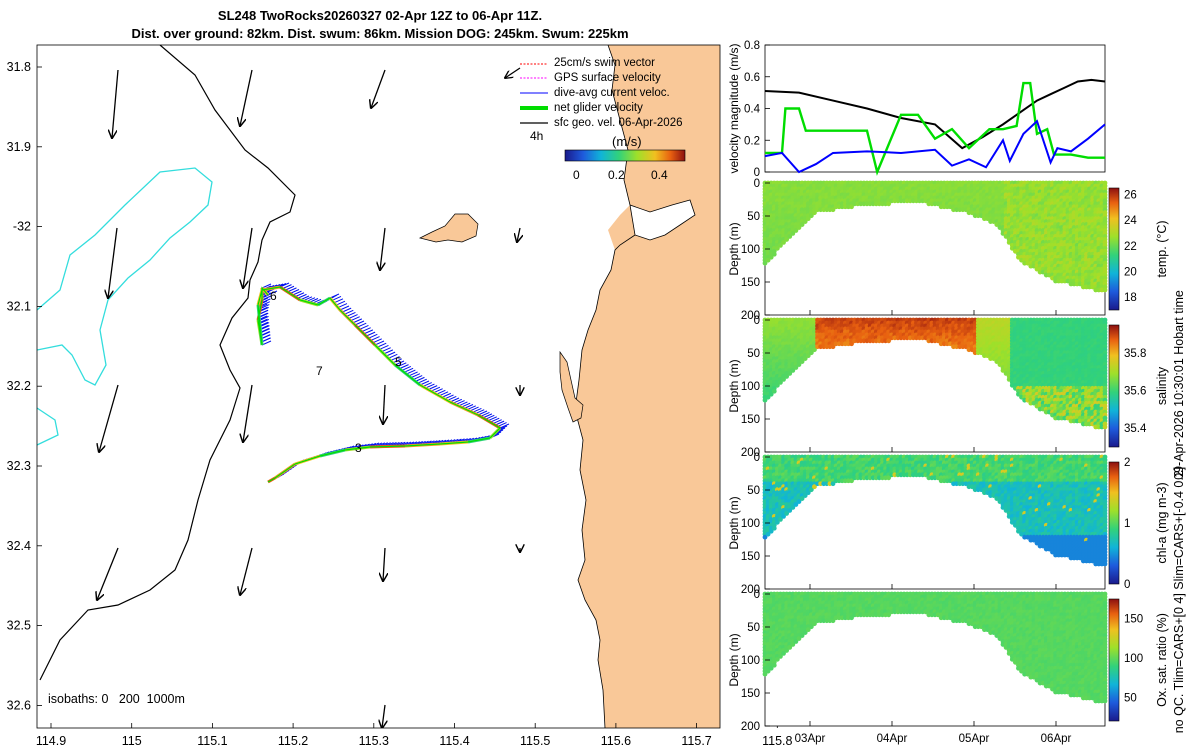 The width and height of the screenshot is (1200, 750). What do you see at coordinates (1162, 248) in the screenshot?
I see `colorbar-label: temp. (°C)` at bounding box center [1162, 248].